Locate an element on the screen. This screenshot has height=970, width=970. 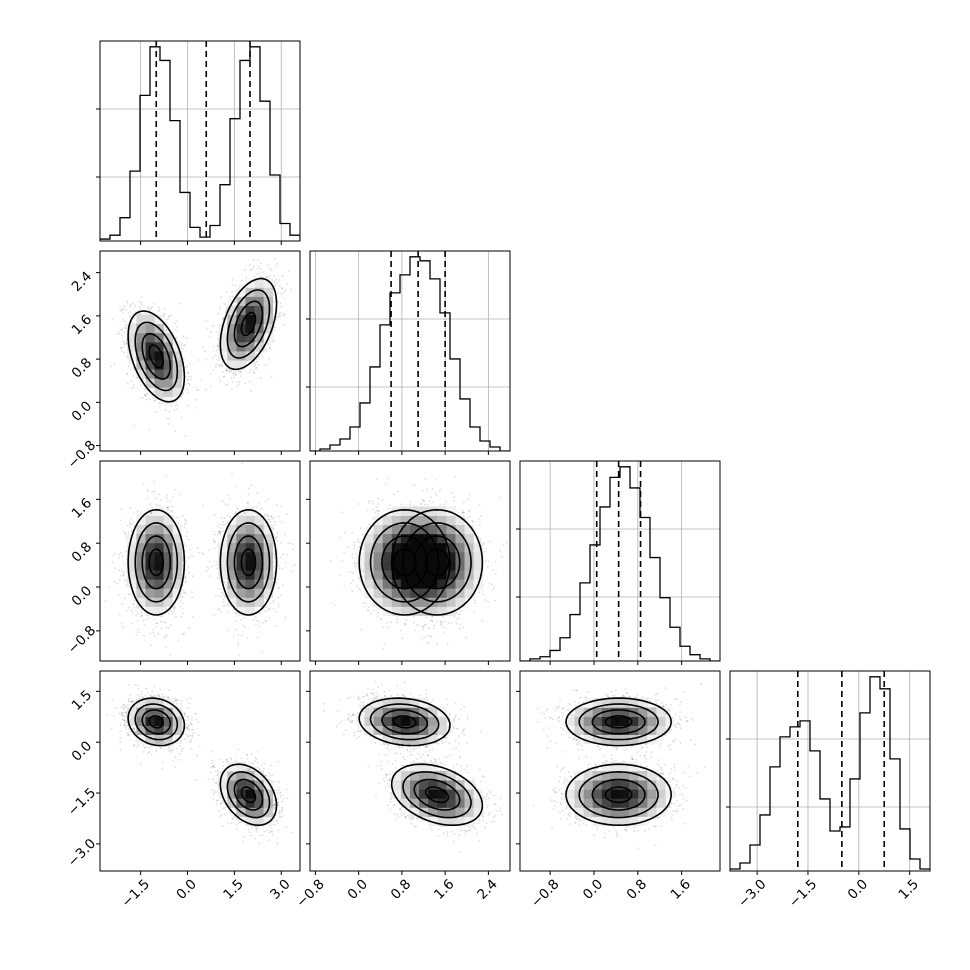
panel-plot-area is located at coordinates (410, 351).